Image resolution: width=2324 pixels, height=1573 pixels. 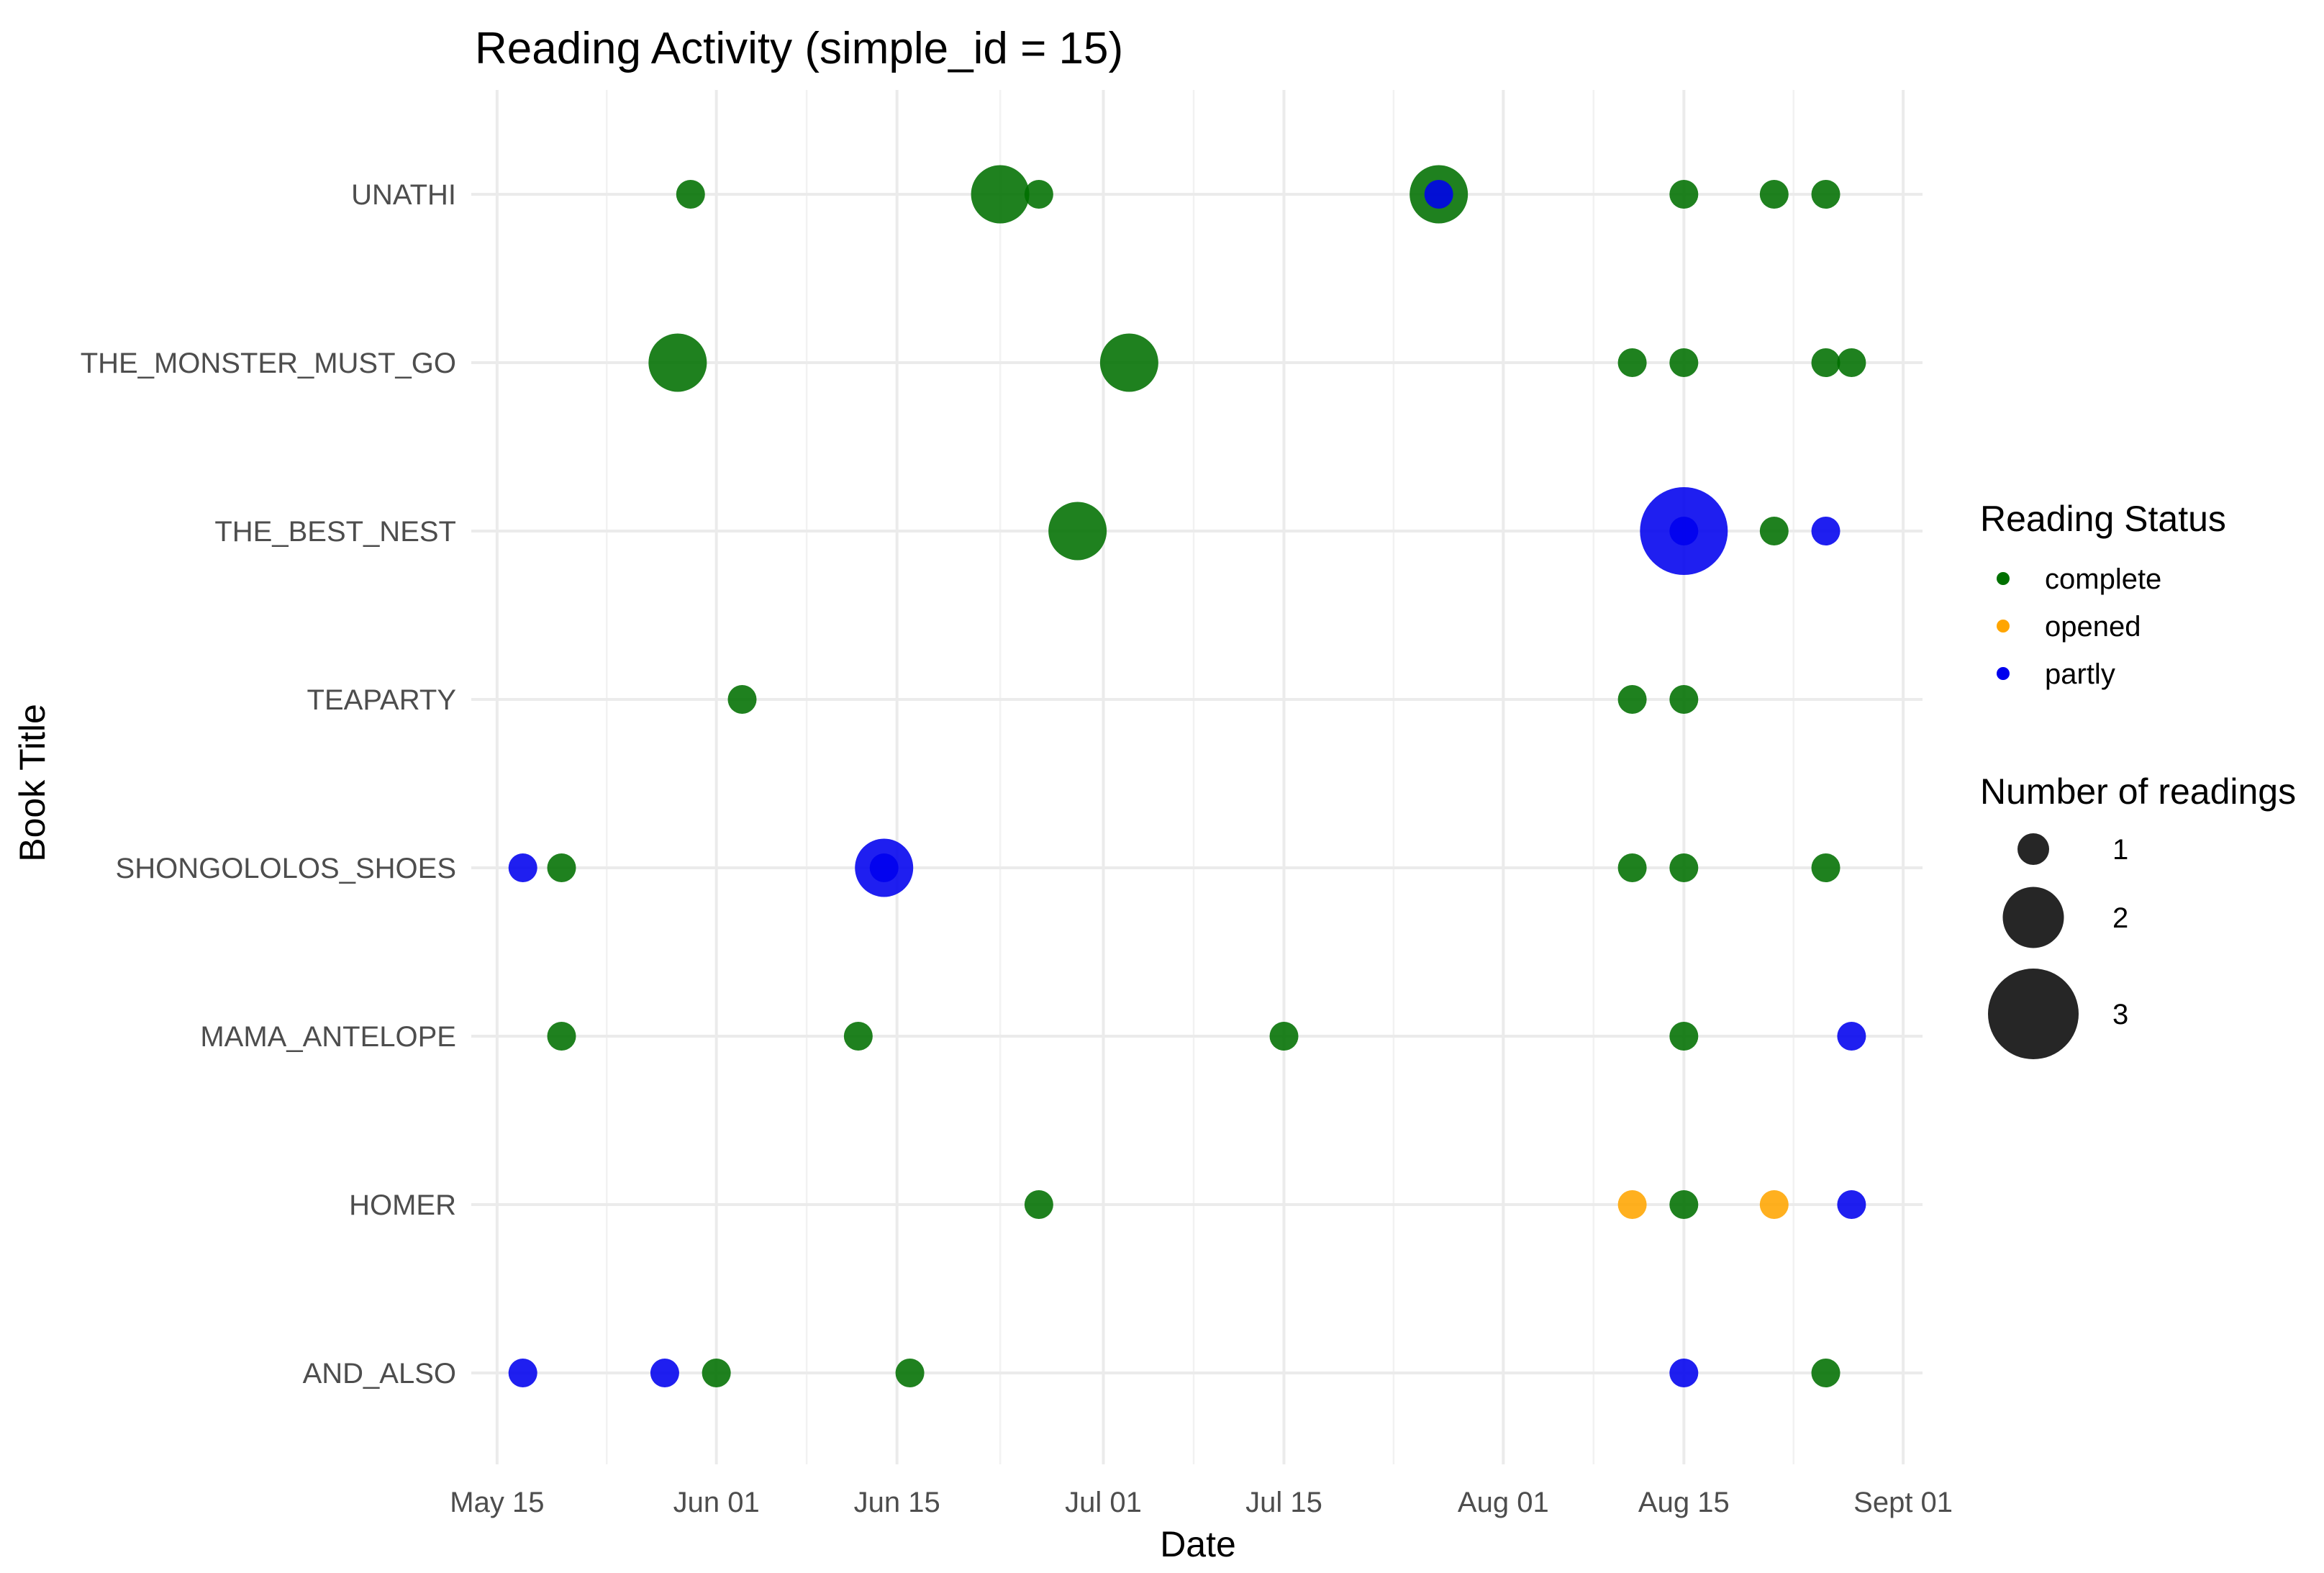 I want to click on y-tick-label: SHONGOLOLOS_SHOES, so click(x=286, y=868).